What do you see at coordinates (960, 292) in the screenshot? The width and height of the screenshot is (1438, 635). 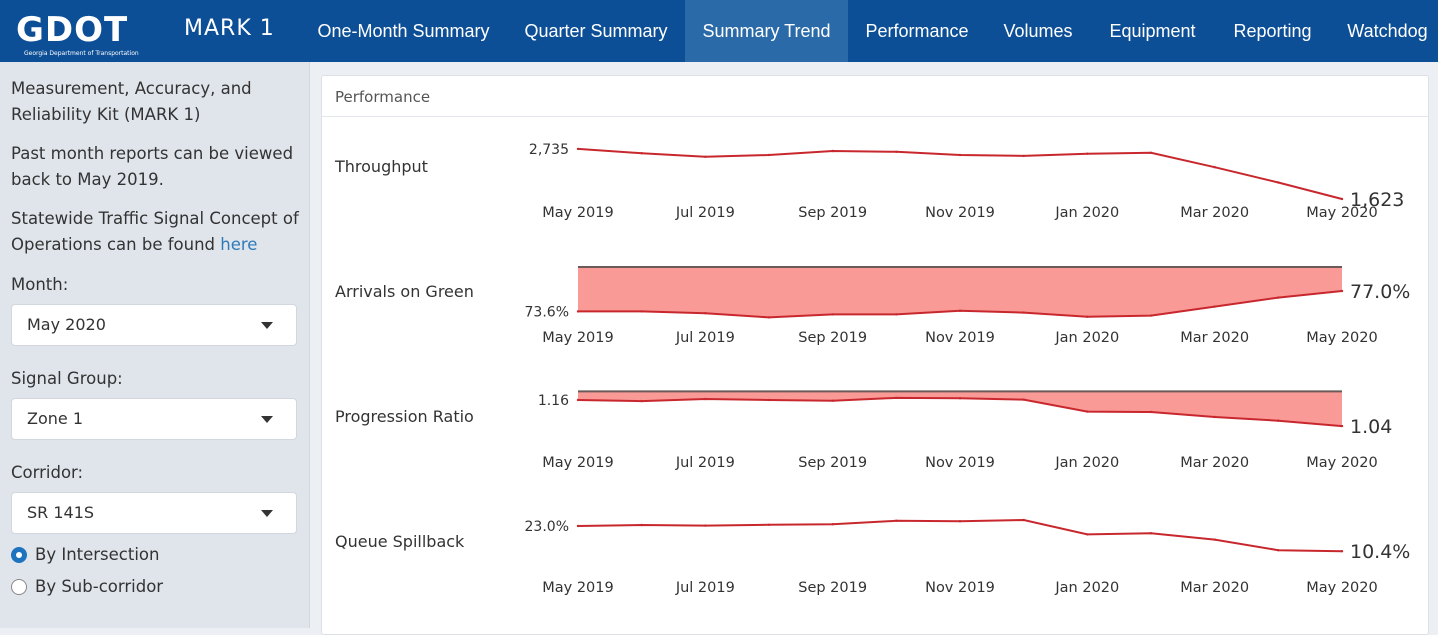 I see `arrivals-on-green-gap-area` at bounding box center [960, 292].